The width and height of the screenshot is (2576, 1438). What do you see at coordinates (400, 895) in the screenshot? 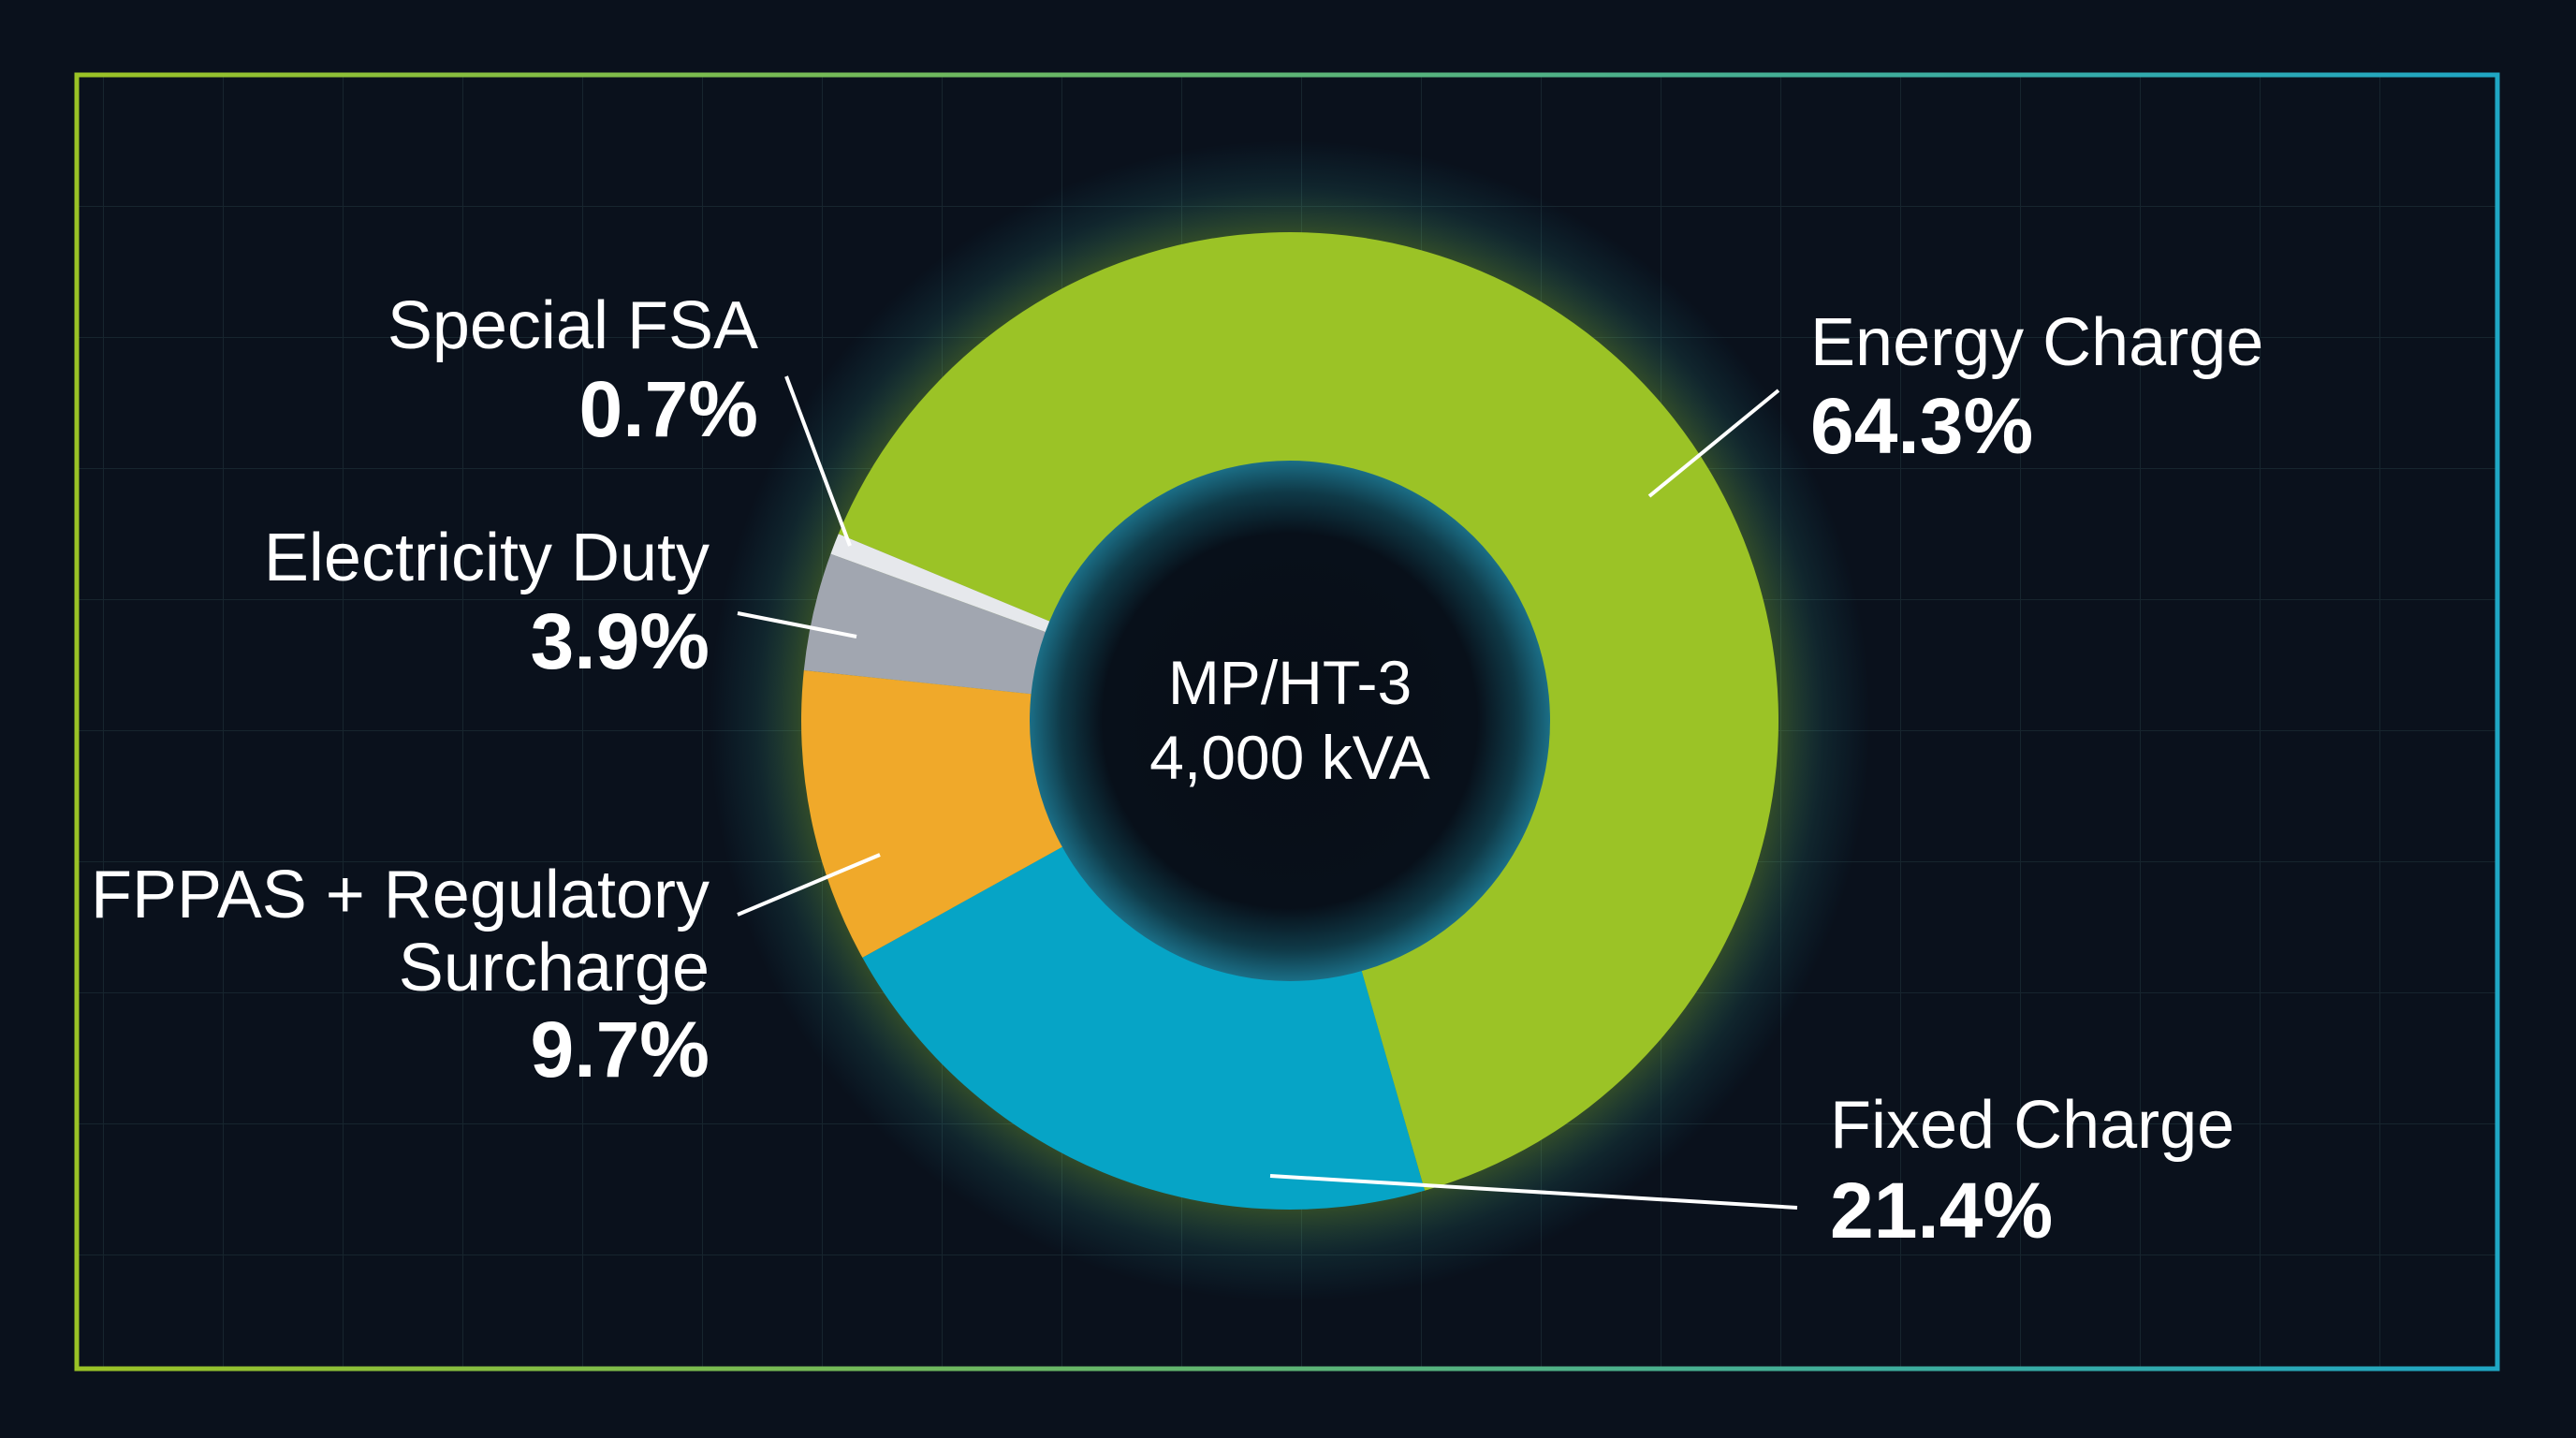
I see `label-fppas-regulatory-line-1: FPPAS + Regulatory` at bounding box center [400, 895].